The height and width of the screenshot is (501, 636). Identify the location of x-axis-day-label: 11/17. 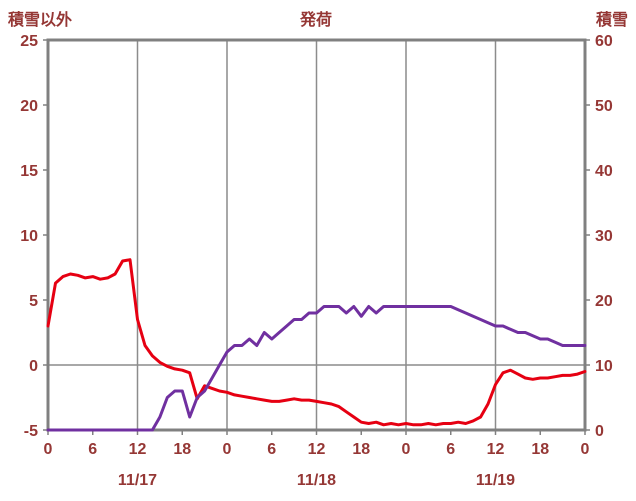
(137, 480).